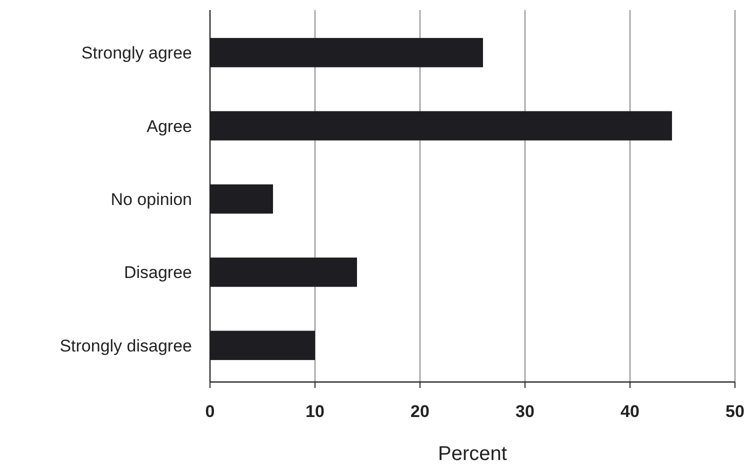 The image size is (752, 472). What do you see at coordinates (630, 411) in the screenshot?
I see `x-tick-label: 40` at bounding box center [630, 411].